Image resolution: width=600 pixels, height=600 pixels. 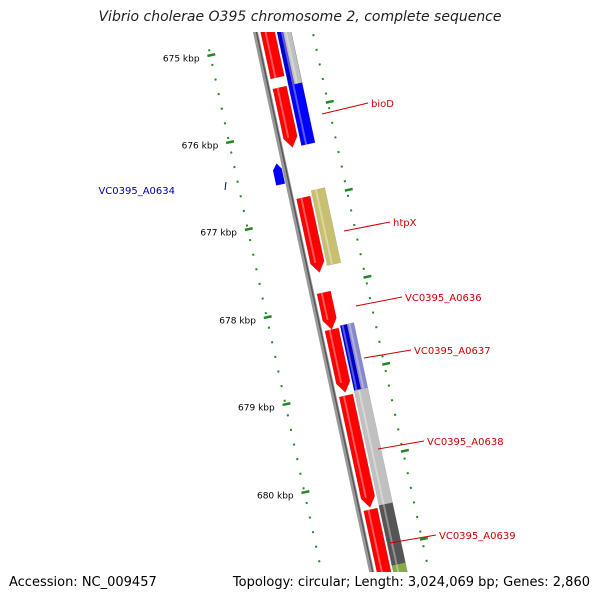 I want to click on ruler-label: 675 kbp, so click(x=181, y=60).